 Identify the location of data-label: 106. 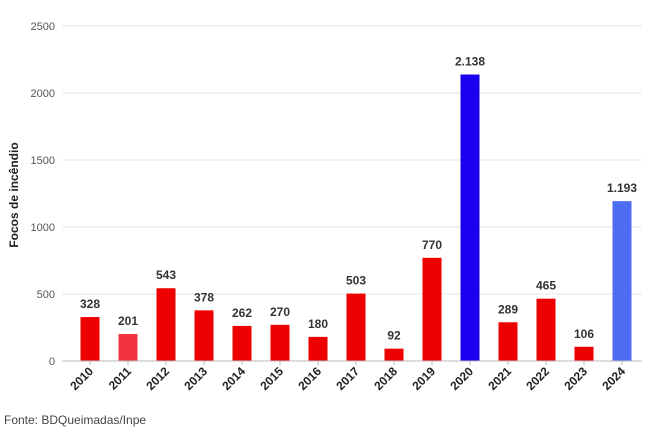
(584, 334).